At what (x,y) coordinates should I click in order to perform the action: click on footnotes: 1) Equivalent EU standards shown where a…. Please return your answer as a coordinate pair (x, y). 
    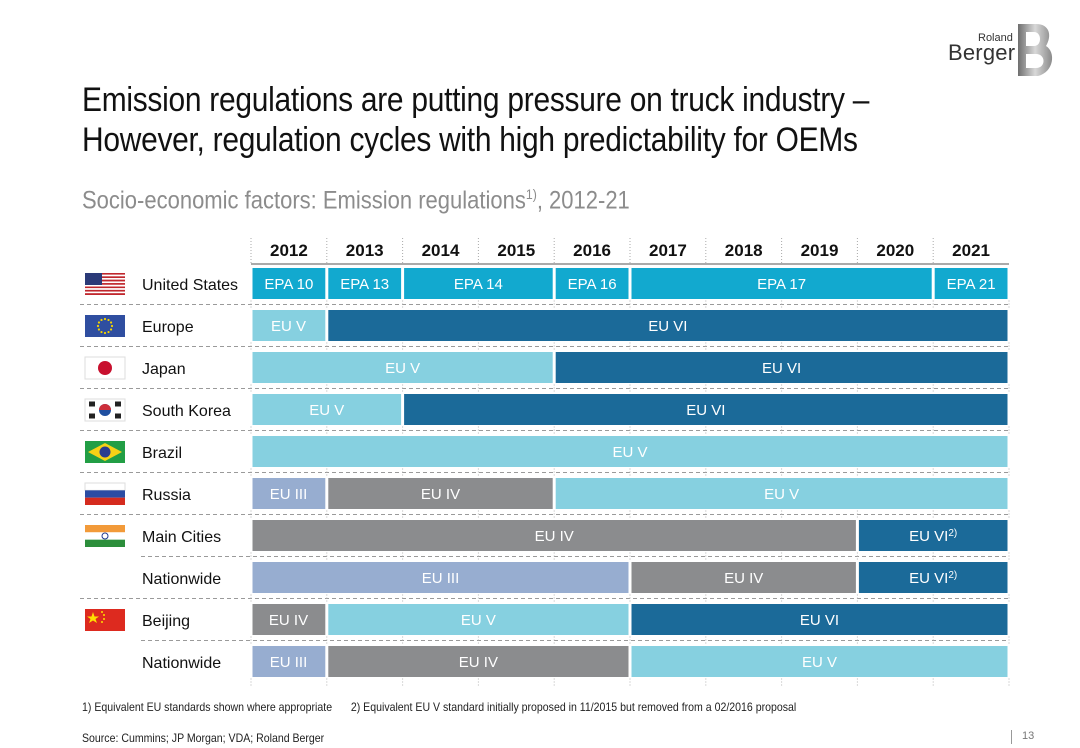
    Looking at the image, I should click on (447, 707).